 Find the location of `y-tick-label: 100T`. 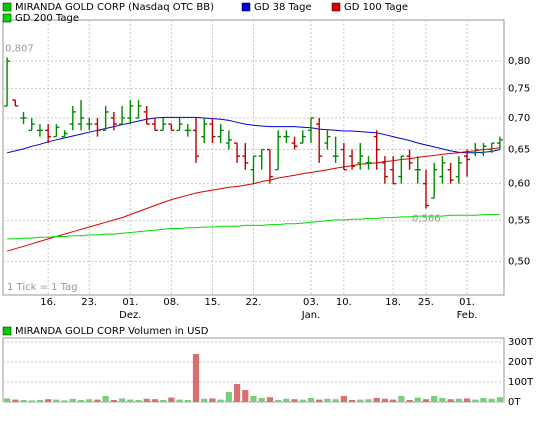

y-tick-label: 100T is located at coordinates (521, 382).